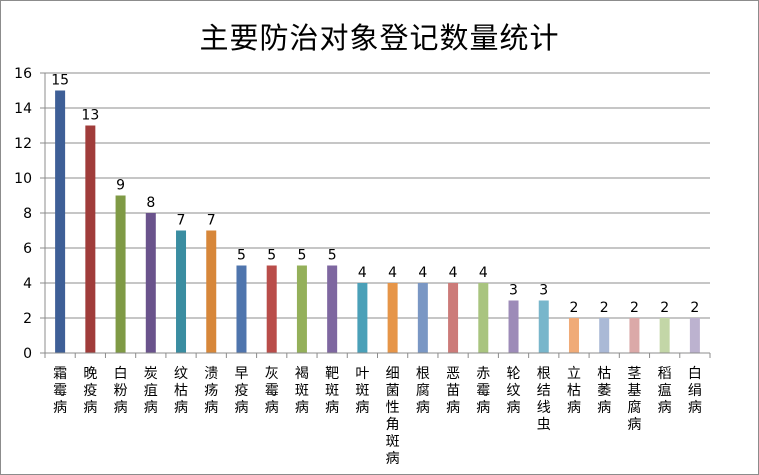  I want to click on category-label: 褐斑病, so click(302, 391).